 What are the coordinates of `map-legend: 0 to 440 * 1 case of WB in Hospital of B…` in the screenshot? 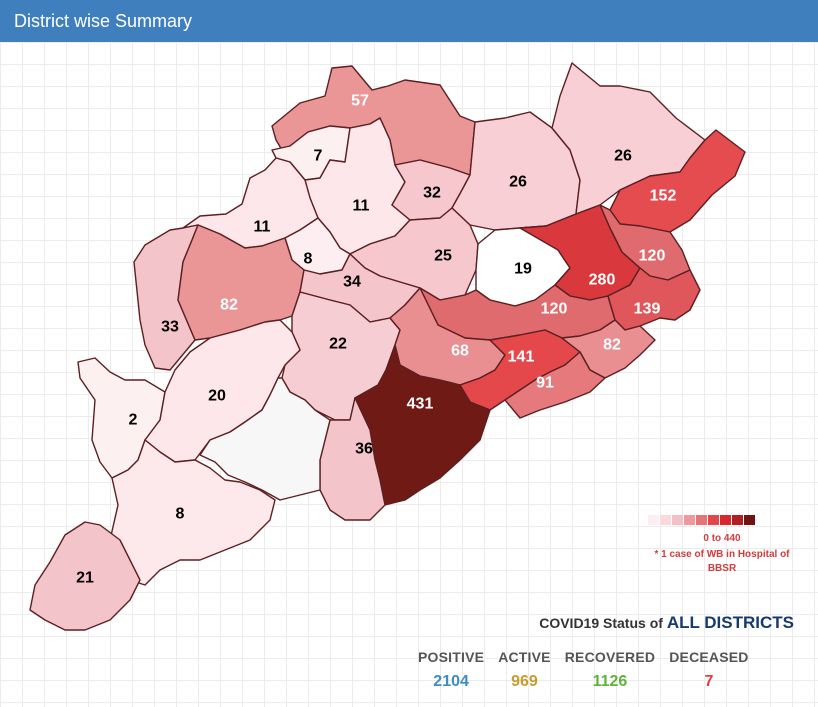 It's located at (722, 545).